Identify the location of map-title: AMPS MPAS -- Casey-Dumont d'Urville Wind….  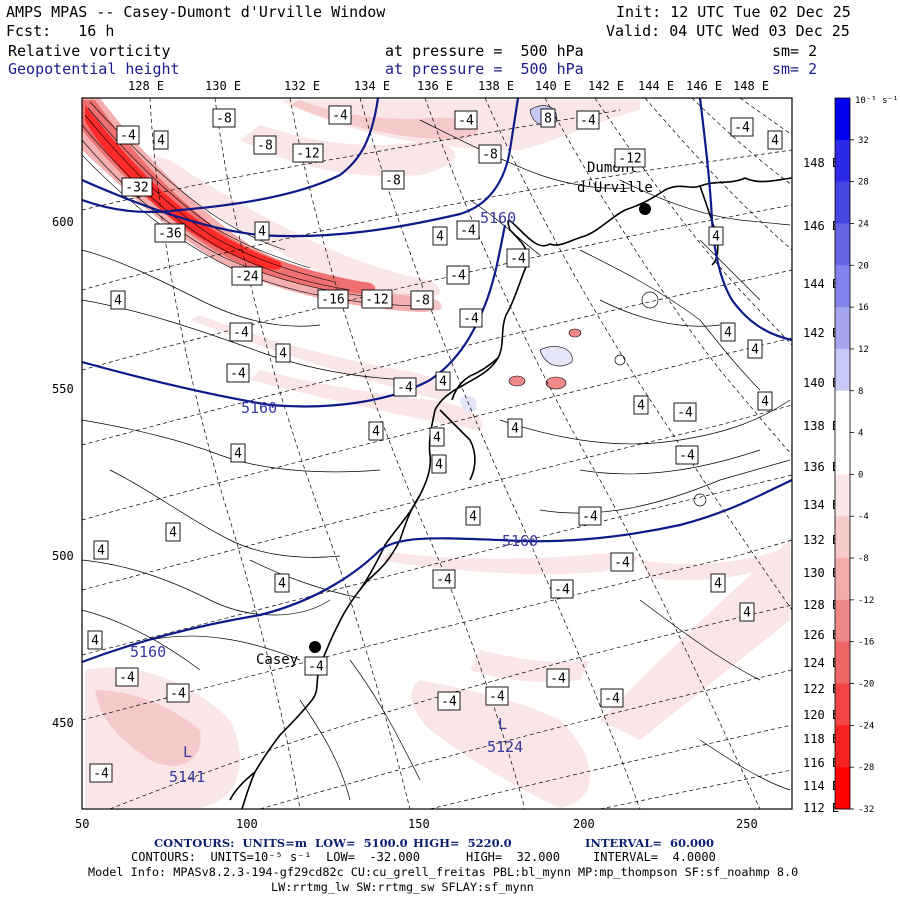
(196, 12).